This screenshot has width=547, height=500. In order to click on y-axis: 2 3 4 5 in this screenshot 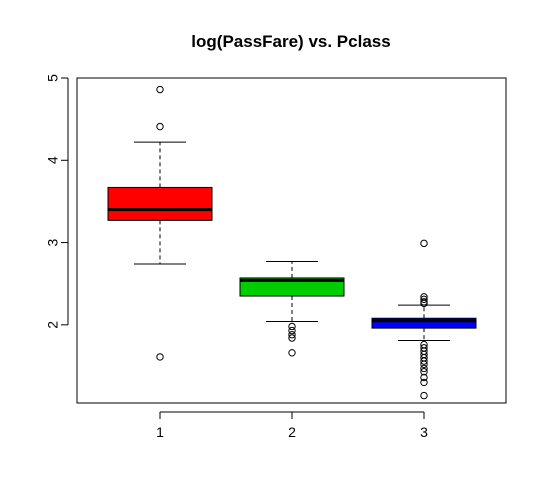, I will do `click(57, 201)`.